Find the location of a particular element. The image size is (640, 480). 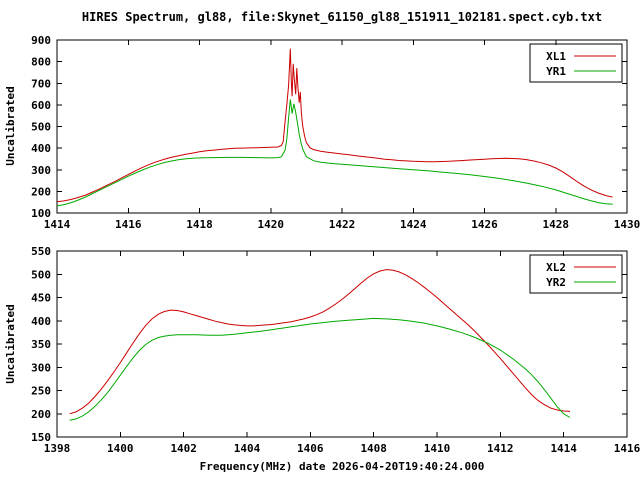

y-tick-label: 250 is located at coordinates (41, 391).